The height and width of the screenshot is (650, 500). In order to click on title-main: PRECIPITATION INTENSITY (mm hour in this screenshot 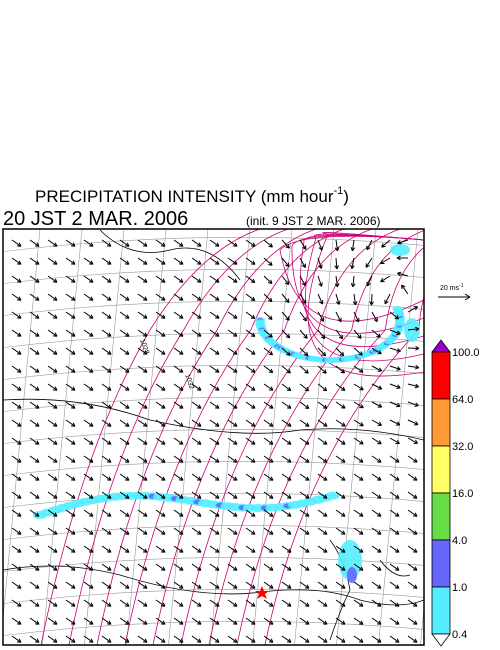, I will do `click(184, 196)`.